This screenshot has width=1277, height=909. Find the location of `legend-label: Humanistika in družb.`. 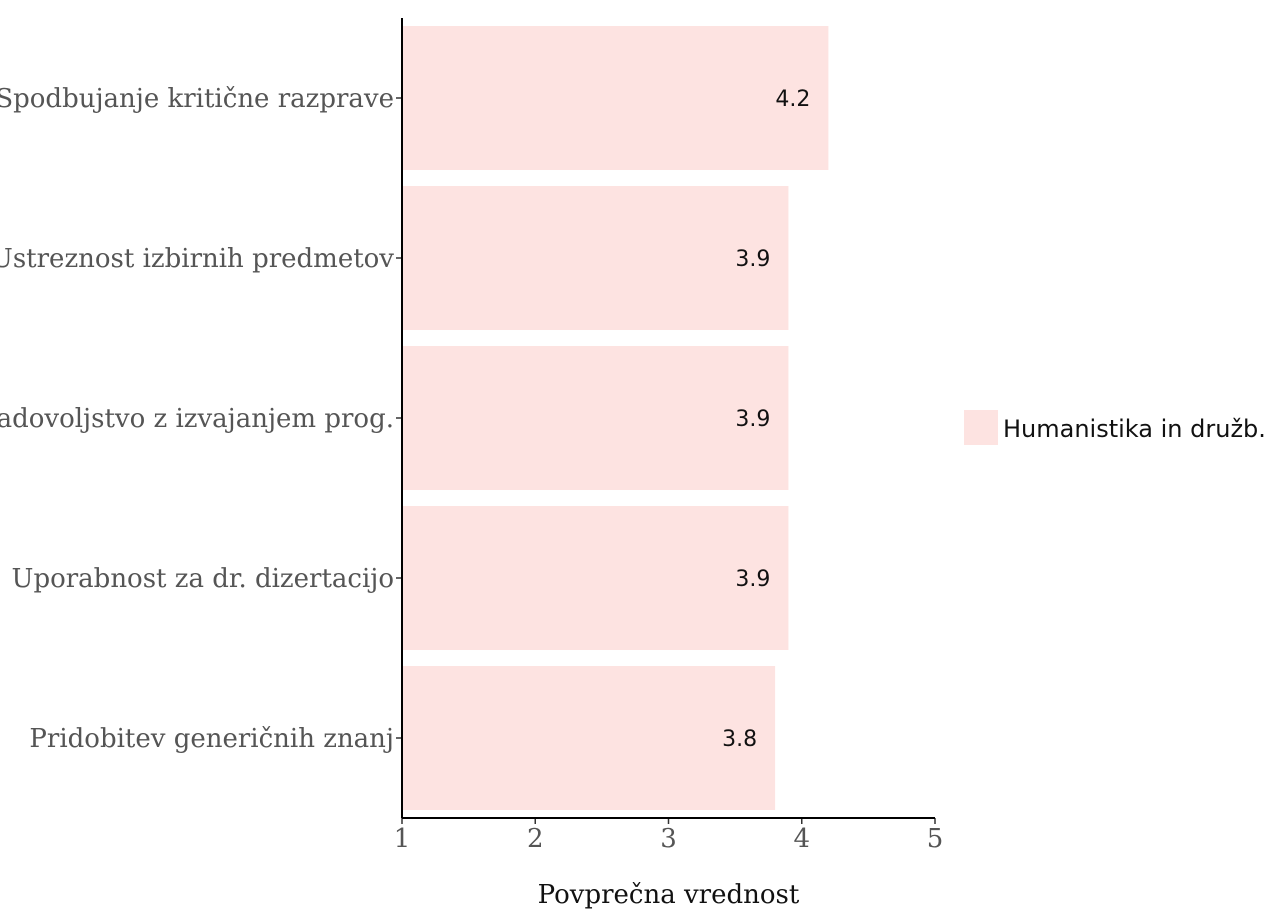

legend-label: Humanistika in družb. is located at coordinates (1134, 429).